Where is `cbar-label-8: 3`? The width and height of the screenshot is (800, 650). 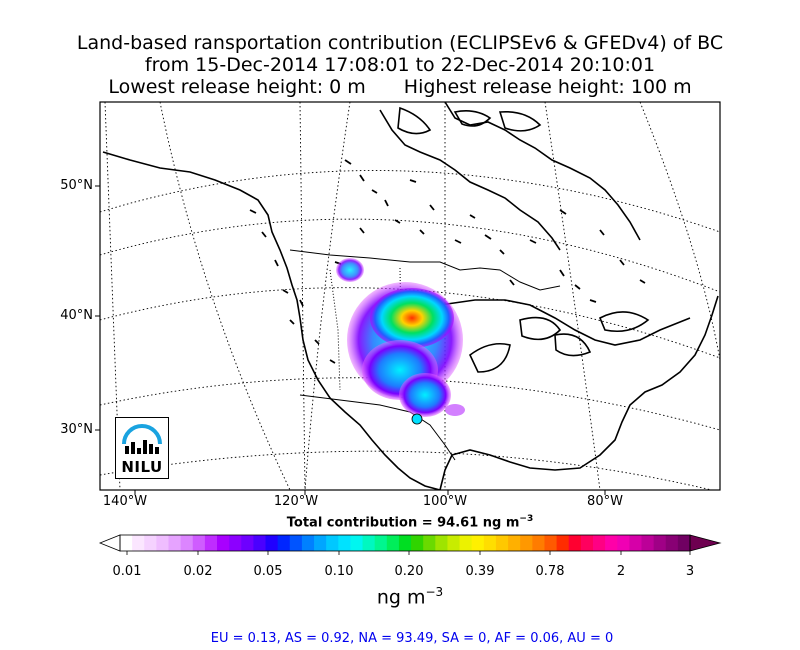 cbar-label-8: 3 is located at coordinates (690, 571).